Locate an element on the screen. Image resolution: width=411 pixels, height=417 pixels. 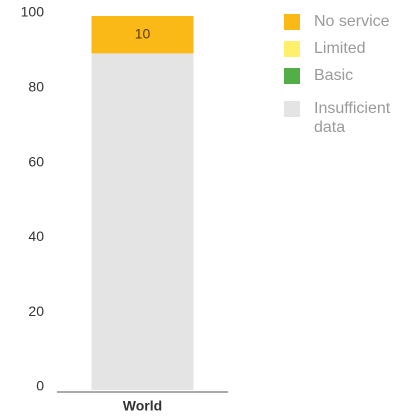
data-label: 10 is located at coordinates (143, 33).